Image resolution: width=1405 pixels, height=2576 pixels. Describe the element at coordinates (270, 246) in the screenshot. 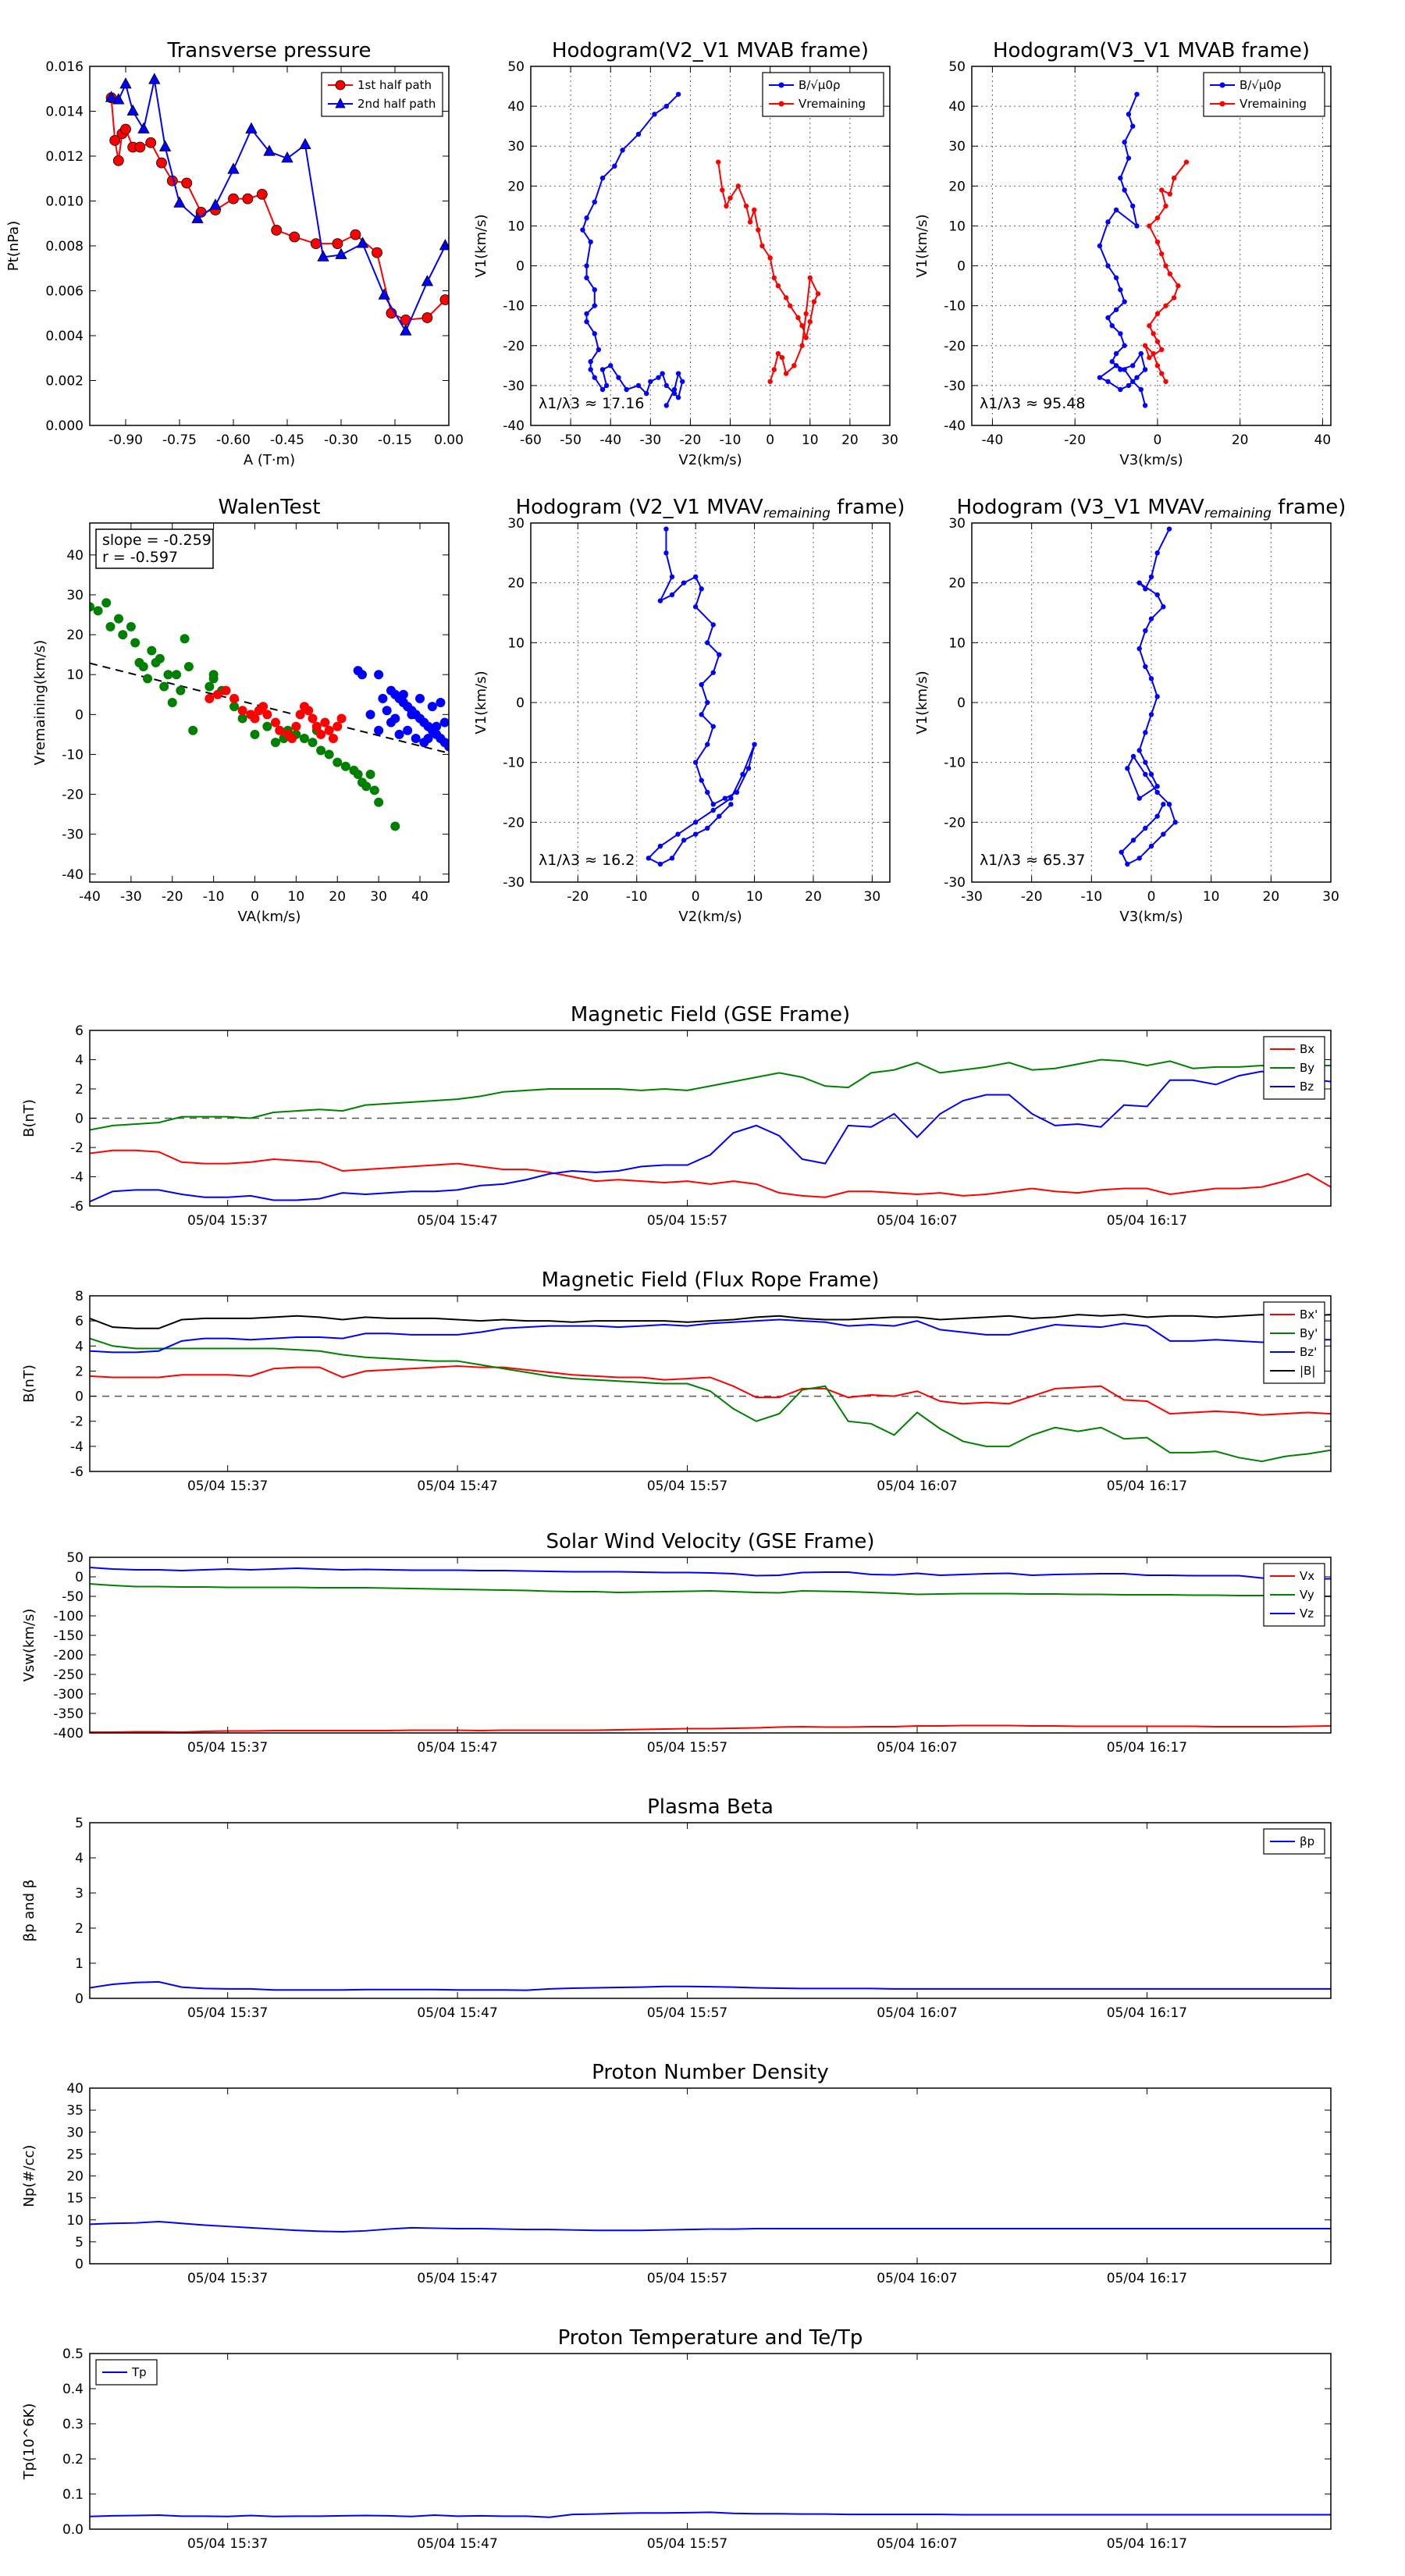

I see `axes-frame` at that location.